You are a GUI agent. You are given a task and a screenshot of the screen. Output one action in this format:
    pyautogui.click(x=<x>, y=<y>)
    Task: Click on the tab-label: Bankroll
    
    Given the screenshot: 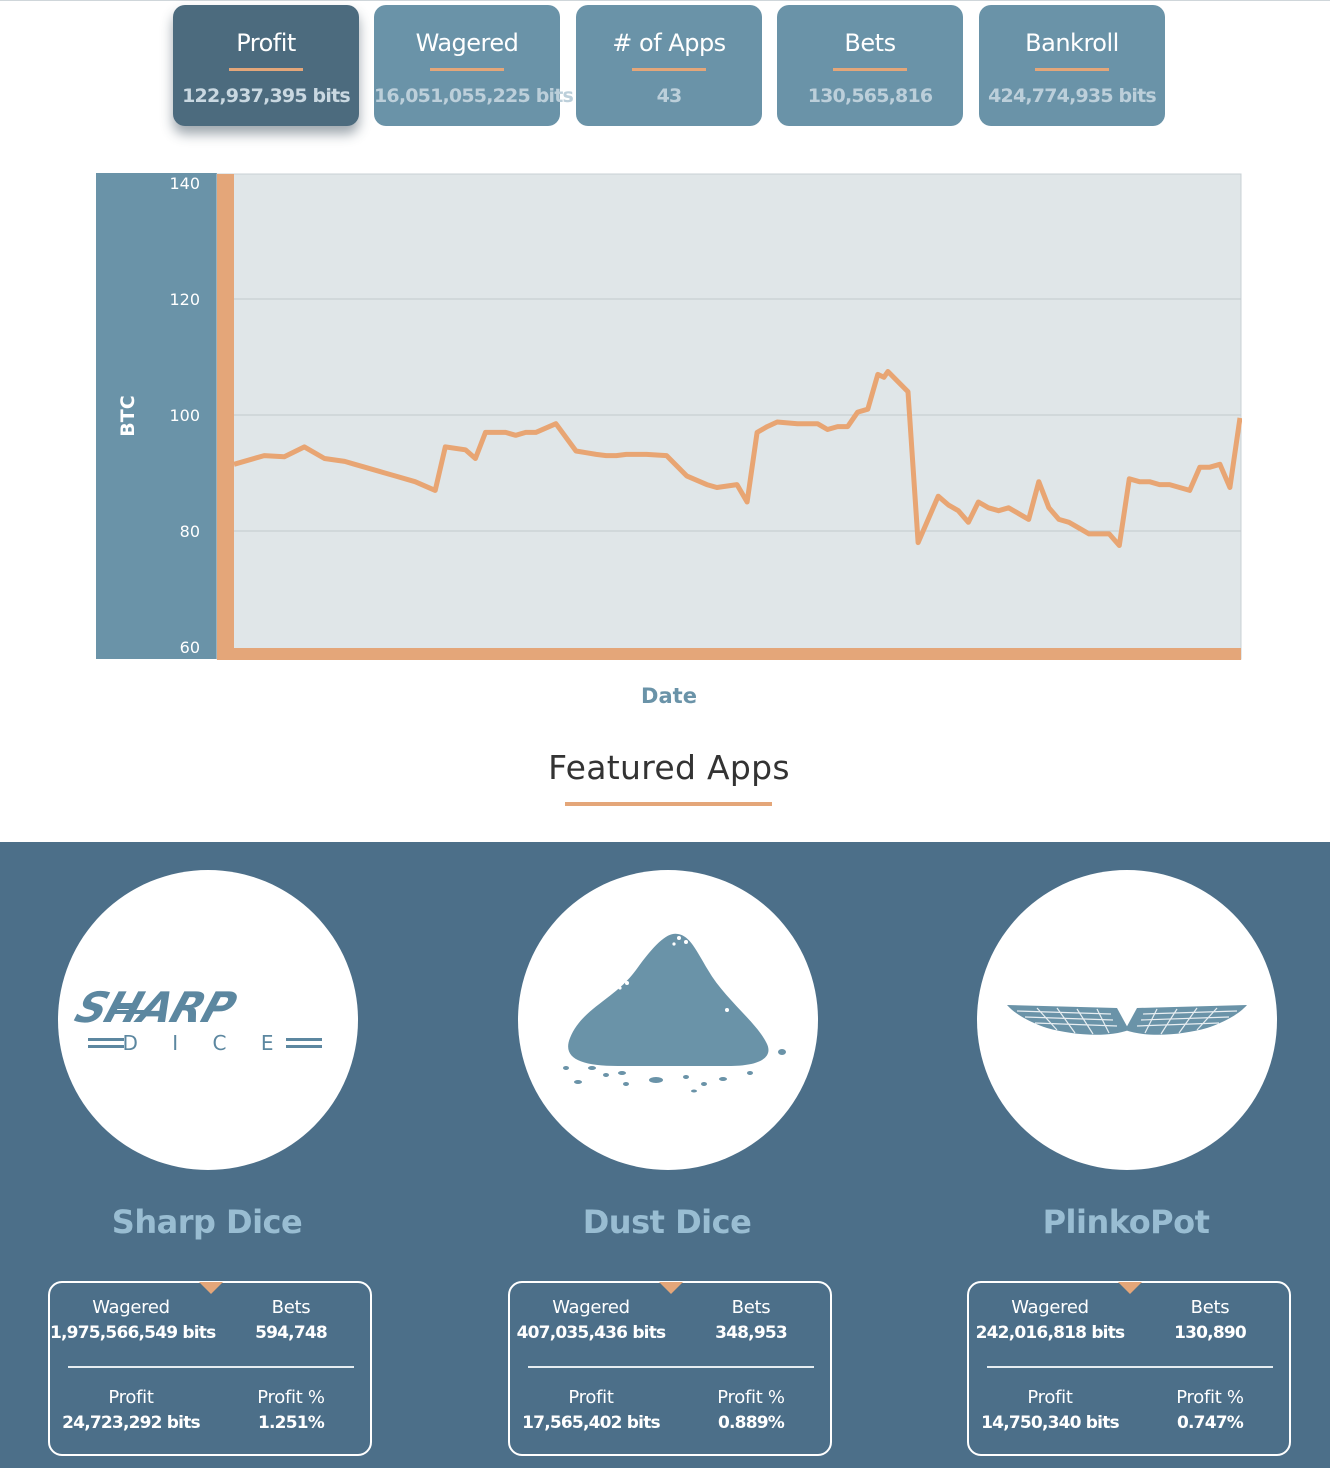 What is the action you would take?
    pyautogui.click(x=1072, y=43)
    